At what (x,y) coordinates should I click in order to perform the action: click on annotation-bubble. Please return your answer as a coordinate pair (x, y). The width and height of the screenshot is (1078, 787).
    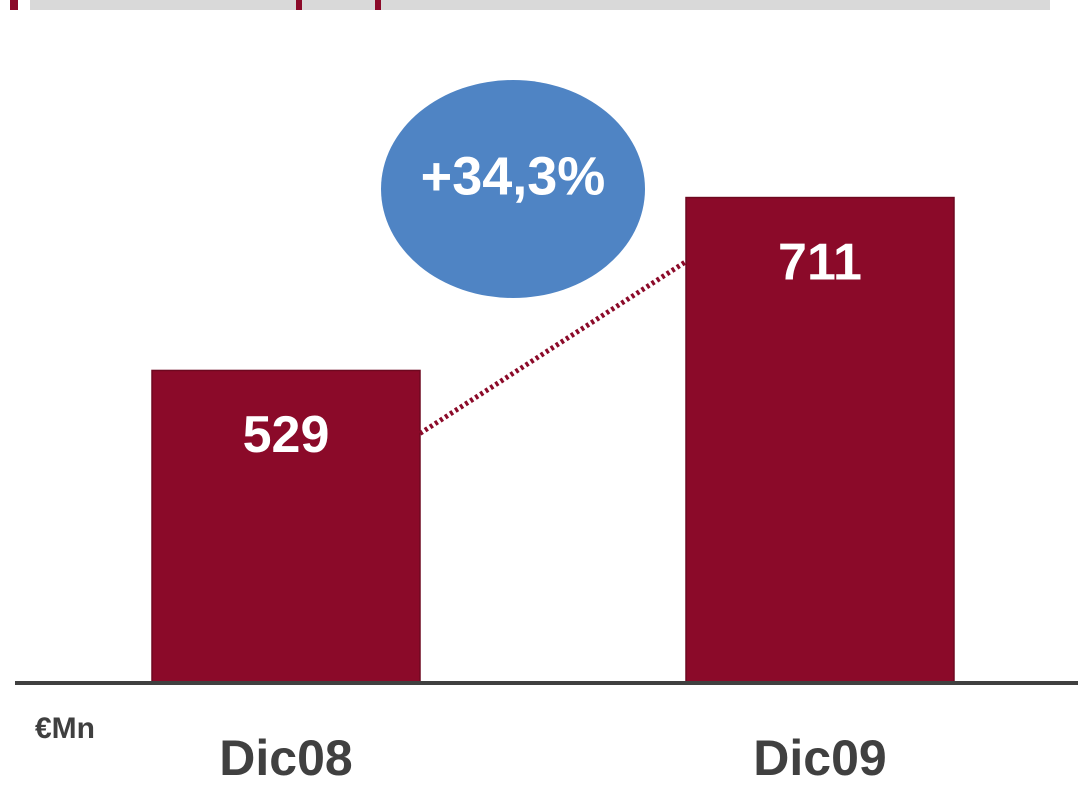
    Looking at the image, I should click on (513, 189).